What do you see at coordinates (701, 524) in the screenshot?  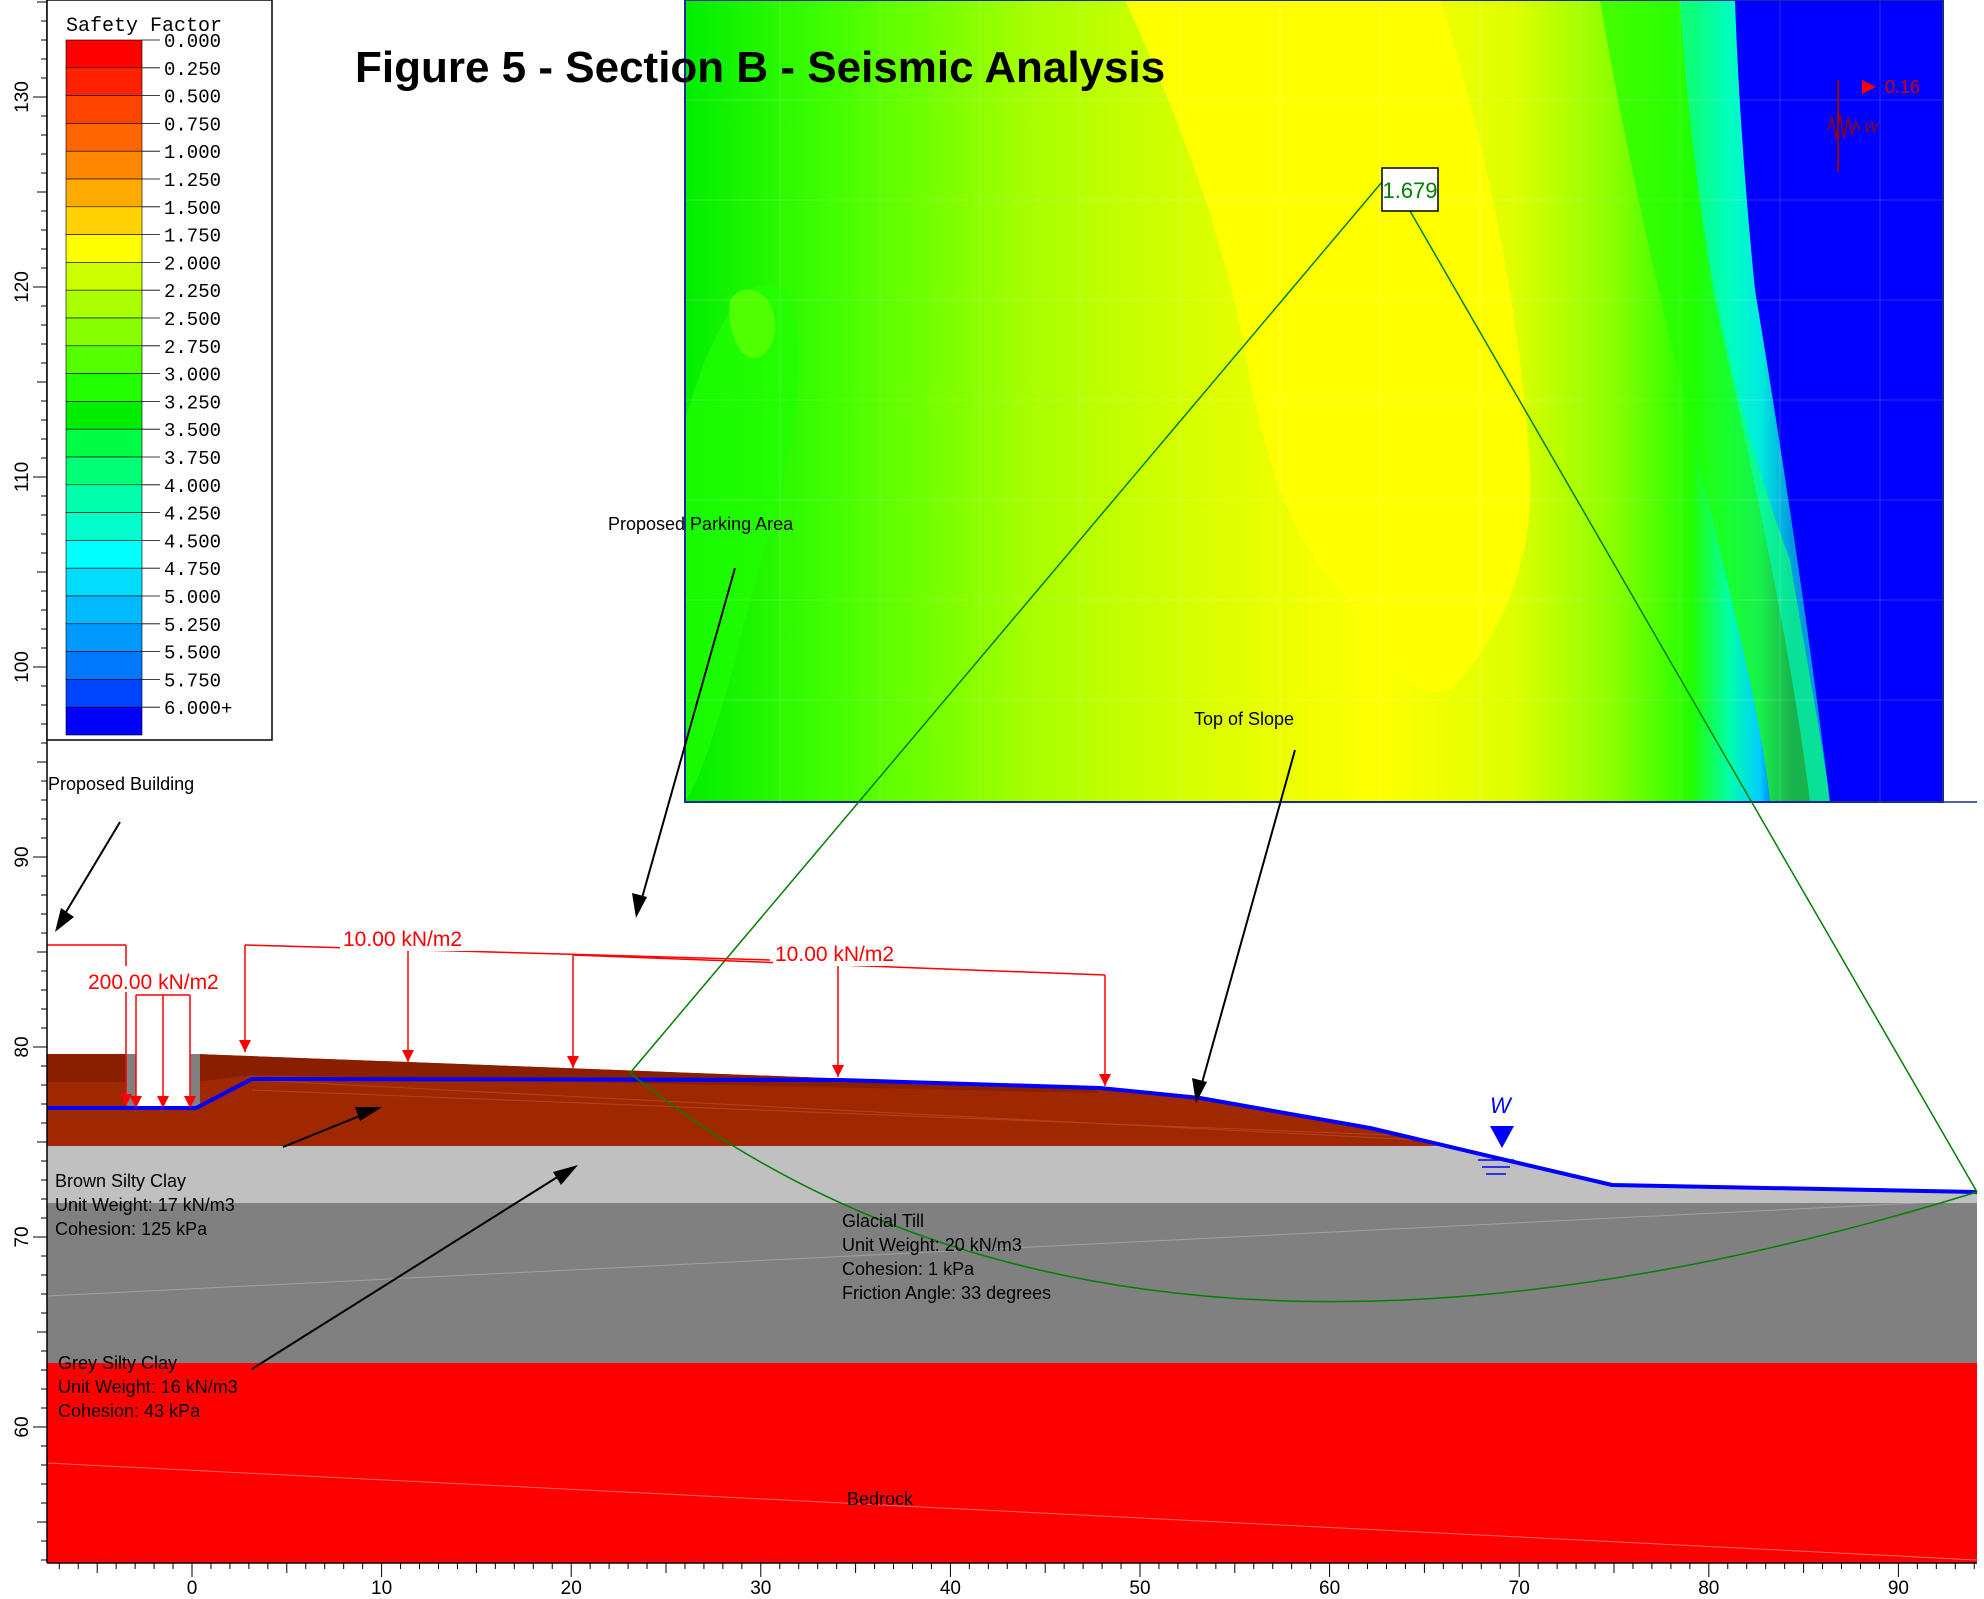 I see `proposed-parking-label: Proposed Parking Area` at bounding box center [701, 524].